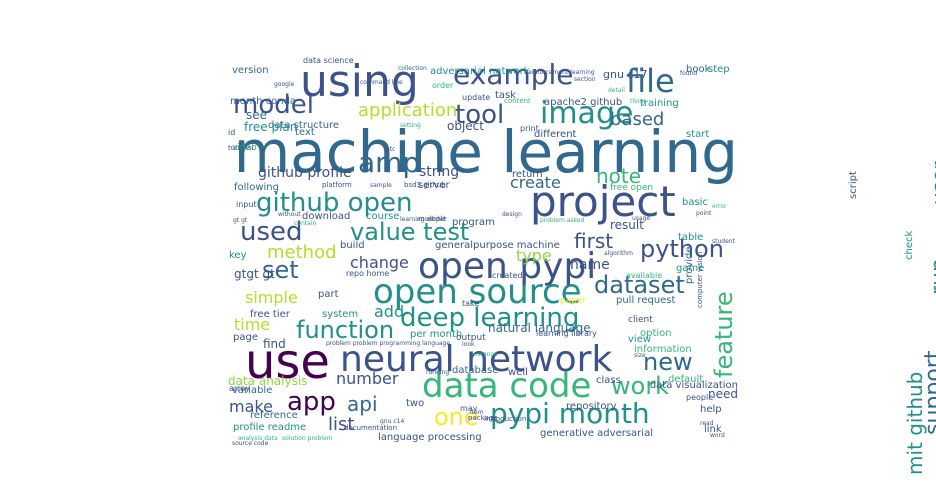  What do you see at coordinates (603, 201) in the screenshot?
I see `cloud-word: project` at bounding box center [603, 201].